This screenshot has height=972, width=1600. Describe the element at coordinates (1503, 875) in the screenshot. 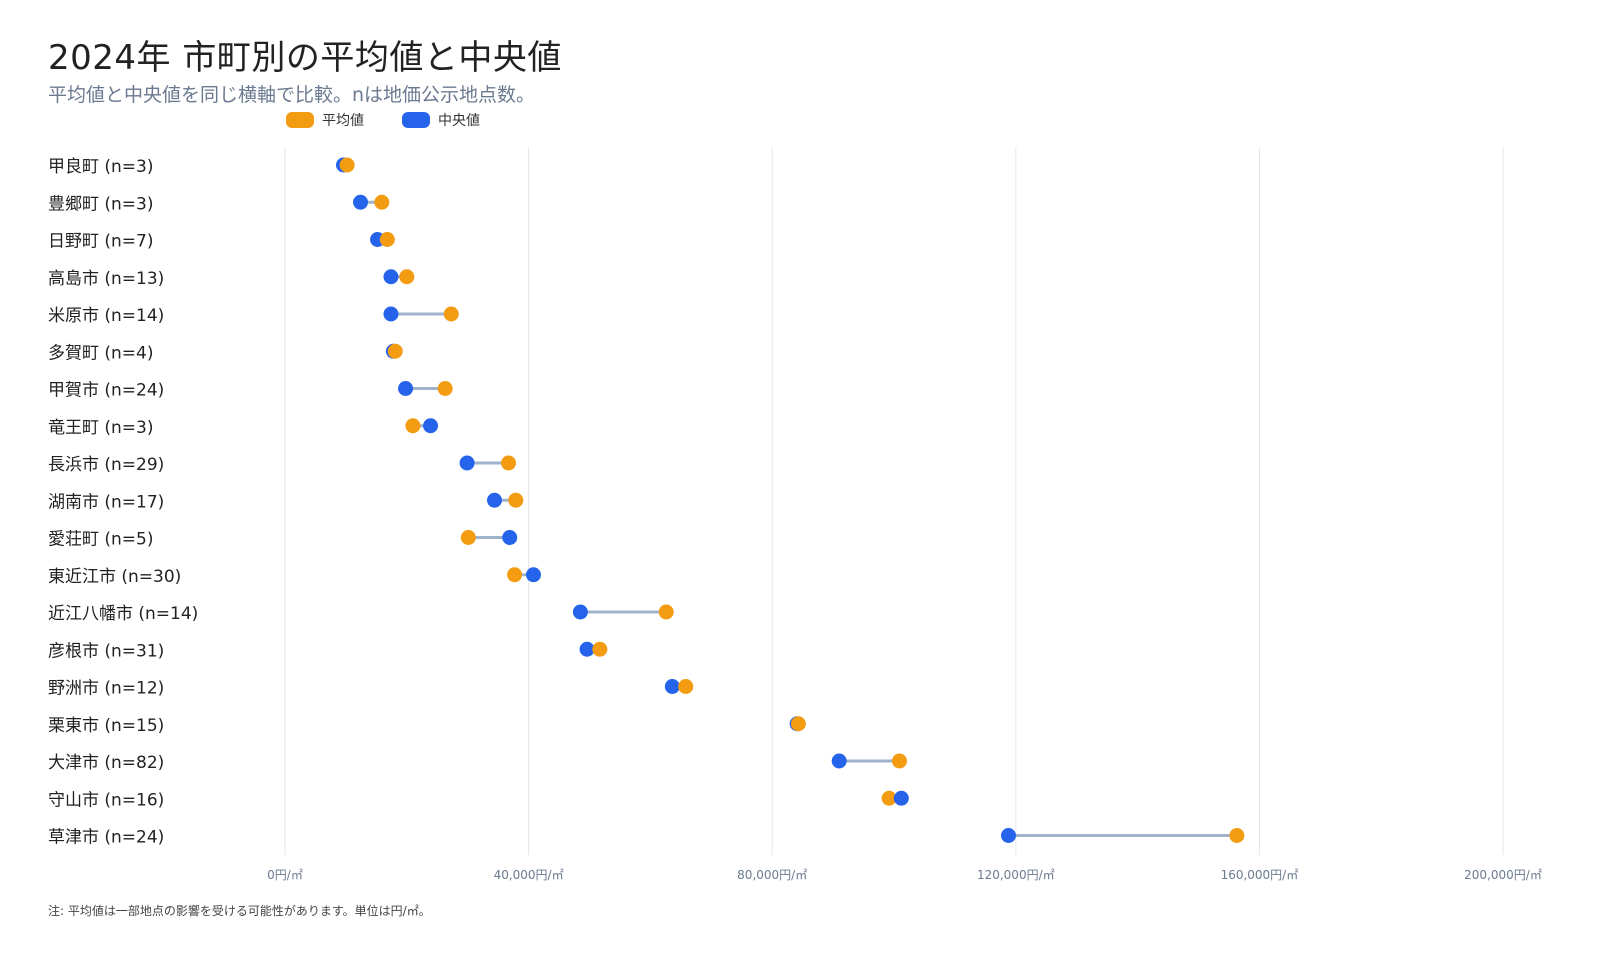

I see `x-tick-label: 200,000円/㎡` at that location.